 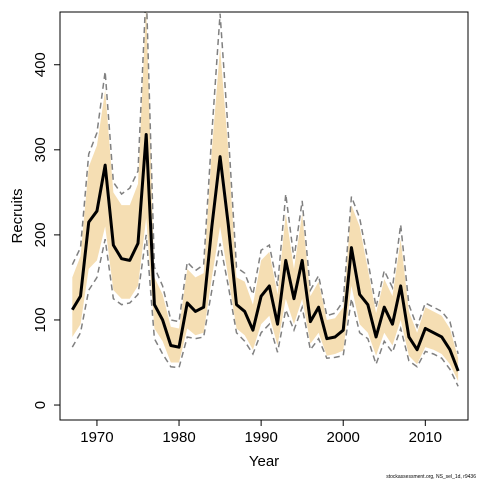 What do you see at coordinates (178, 437) in the screenshot?
I see `x-tick-label: 1980` at bounding box center [178, 437].